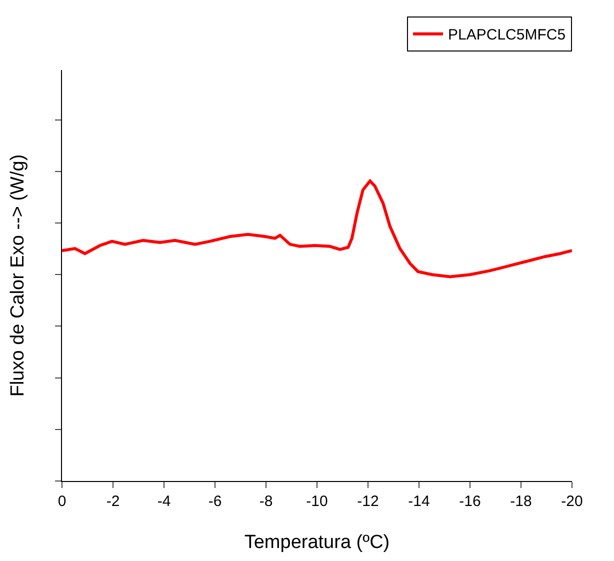 The width and height of the screenshot is (614, 561). What do you see at coordinates (317, 542) in the screenshot?
I see `x-axis-title: Temperatura (ºC)` at bounding box center [317, 542].